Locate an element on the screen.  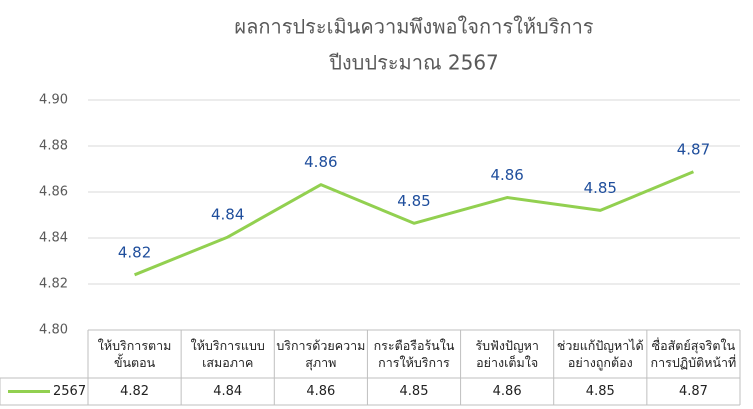
y-tick-label: 4.84 is located at coordinates (53, 238).